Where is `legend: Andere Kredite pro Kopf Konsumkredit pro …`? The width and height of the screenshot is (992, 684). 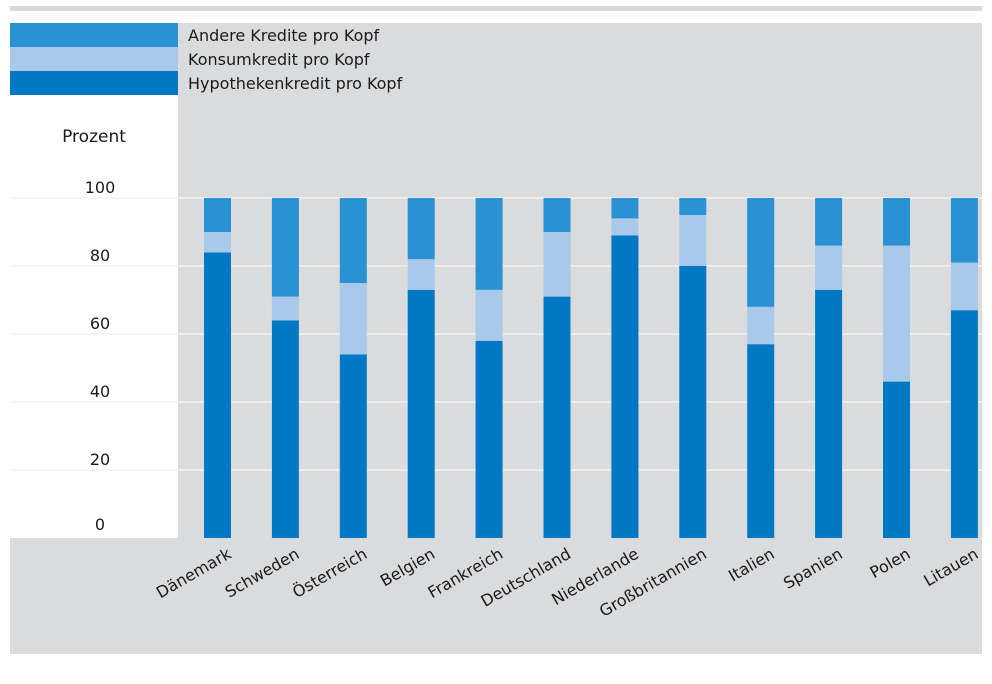
legend: Andere Kredite pro Kopf Konsumkredit pro … is located at coordinates (206, 59).